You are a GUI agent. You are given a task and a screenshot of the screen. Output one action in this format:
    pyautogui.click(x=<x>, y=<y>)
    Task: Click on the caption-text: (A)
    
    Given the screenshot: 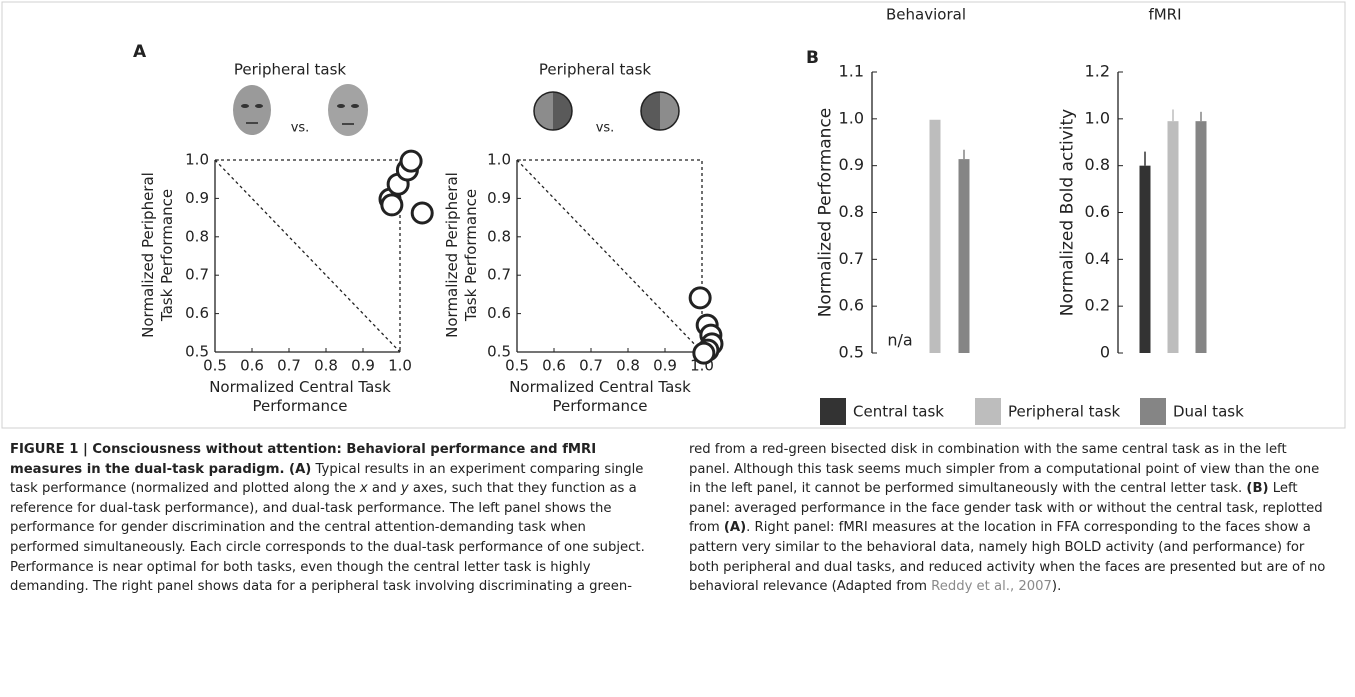 What is the action you would take?
    pyautogui.click(x=735, y=528)
    